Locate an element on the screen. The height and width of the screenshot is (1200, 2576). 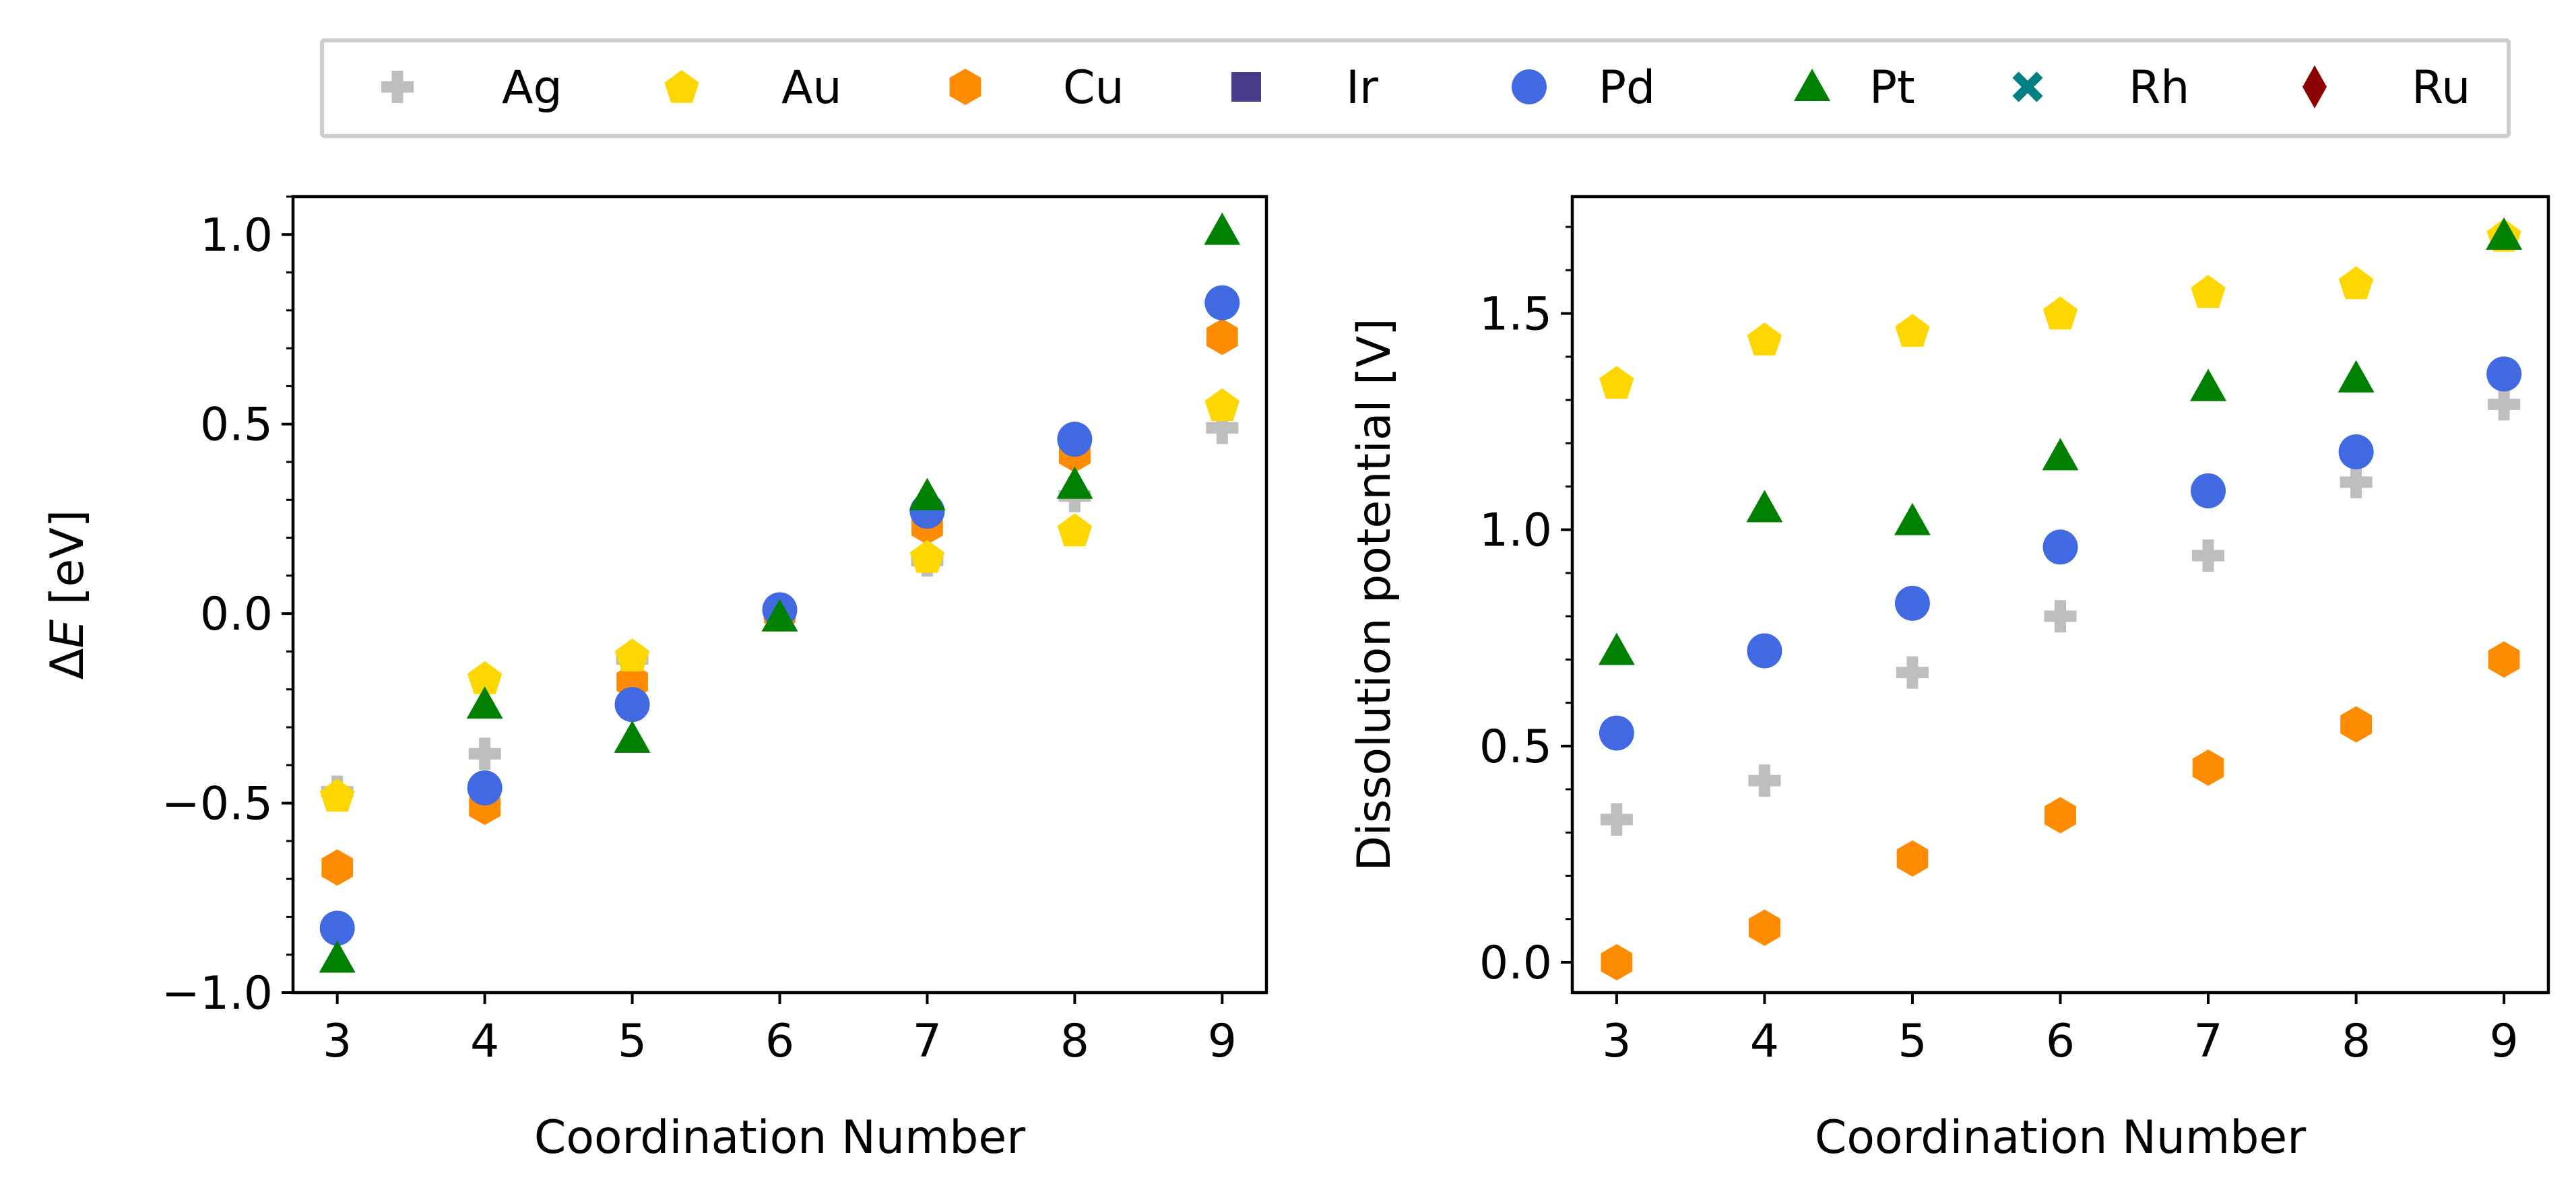
legend: Ag Au Cu Ir Pd Pt Rh Ru is located at coordinates (1415, 88).